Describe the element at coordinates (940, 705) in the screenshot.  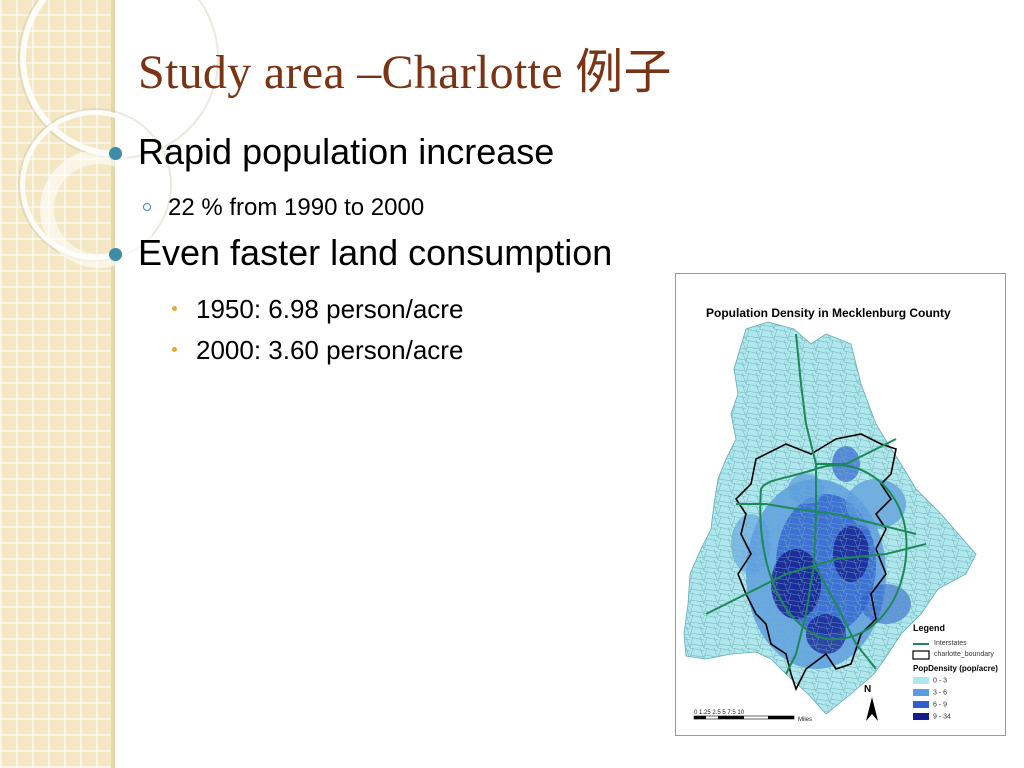
I see `legend-class-label: 6 - 9` at that location.